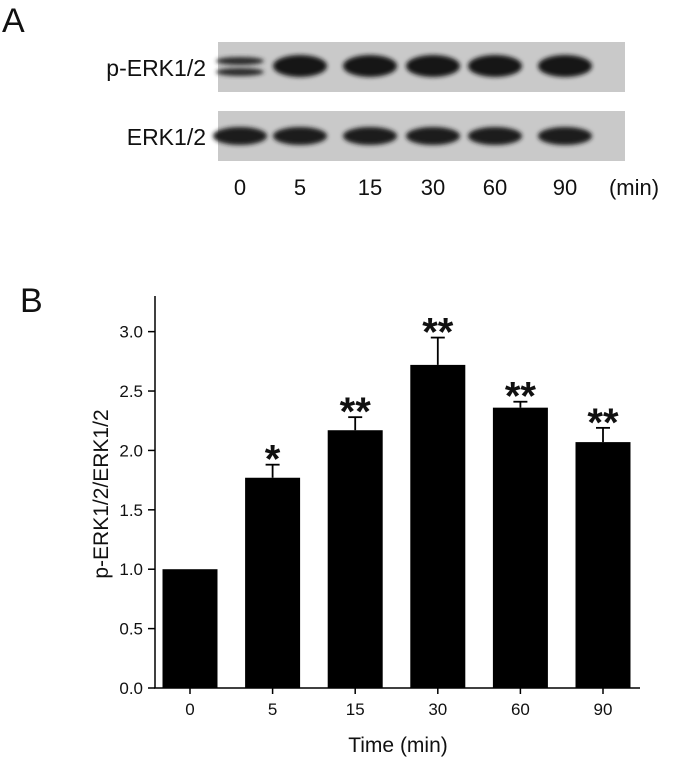 This screenshot has height=762, width=675. Describe the element at coordinates (433, 187) in the screenshot. I see `lane-label: 30` at that location.